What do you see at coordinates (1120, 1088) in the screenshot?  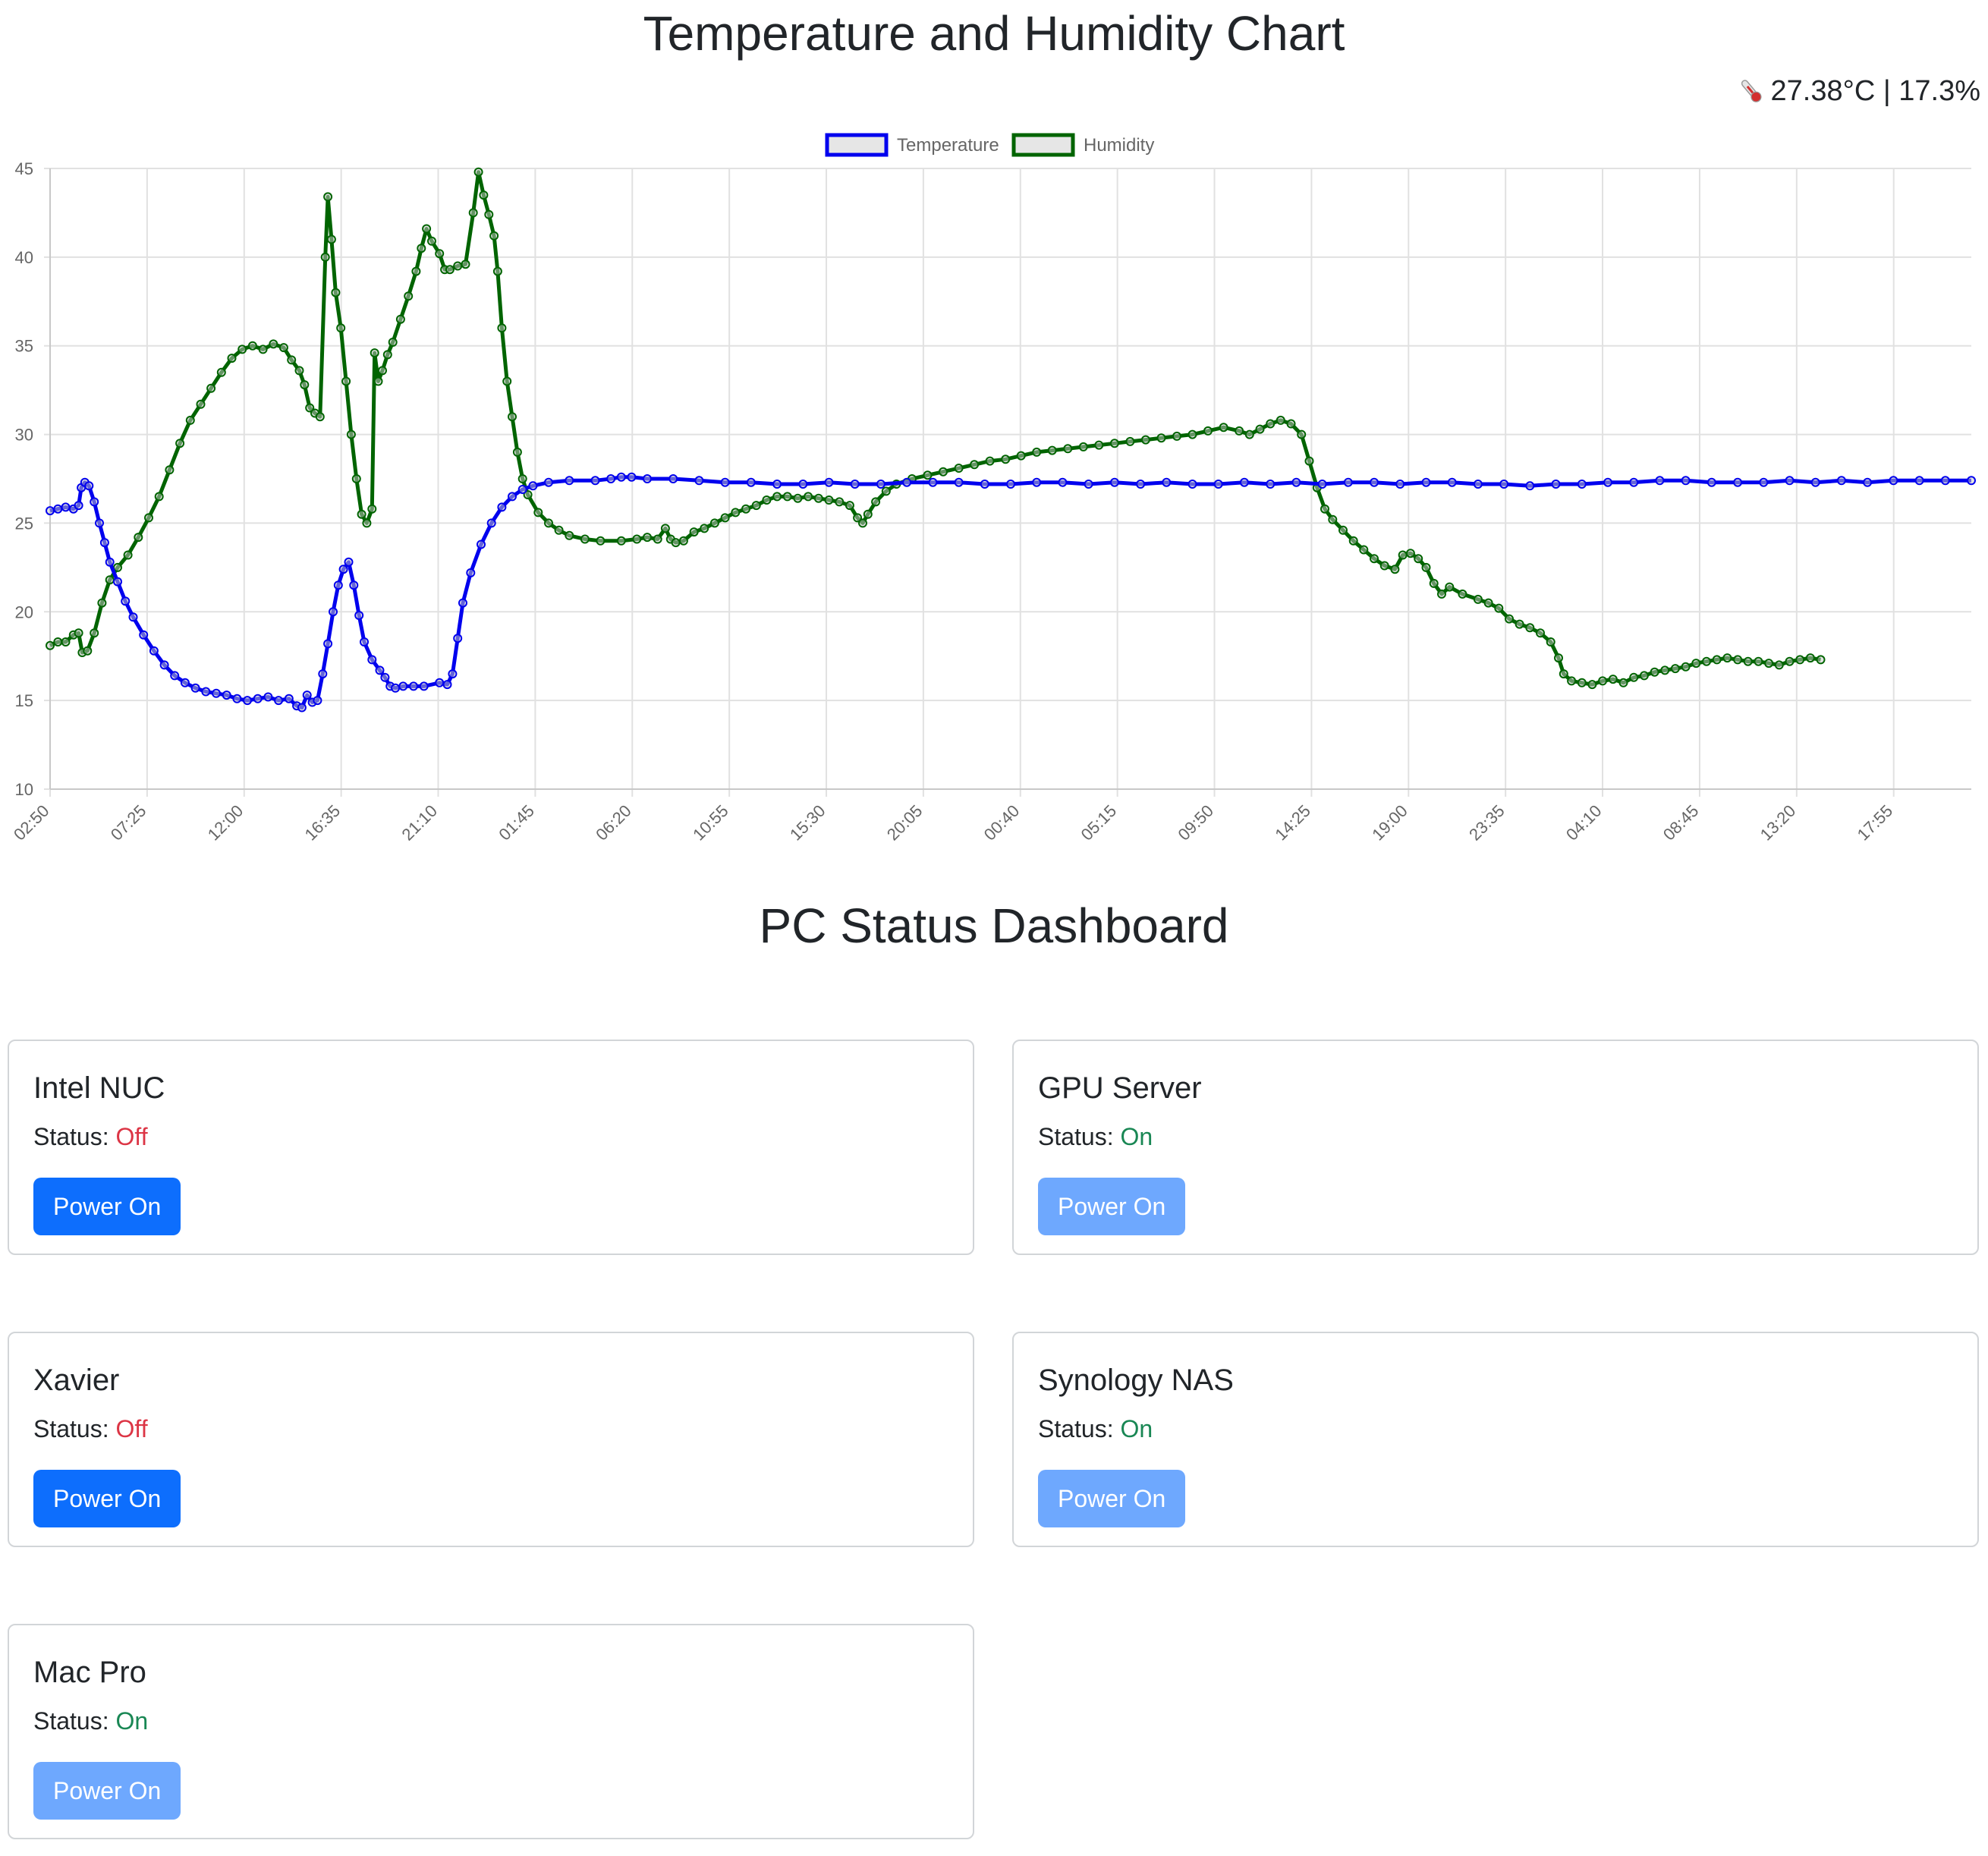 I see `machine-name: GPU Server` at bounding box center [1120, 1088].